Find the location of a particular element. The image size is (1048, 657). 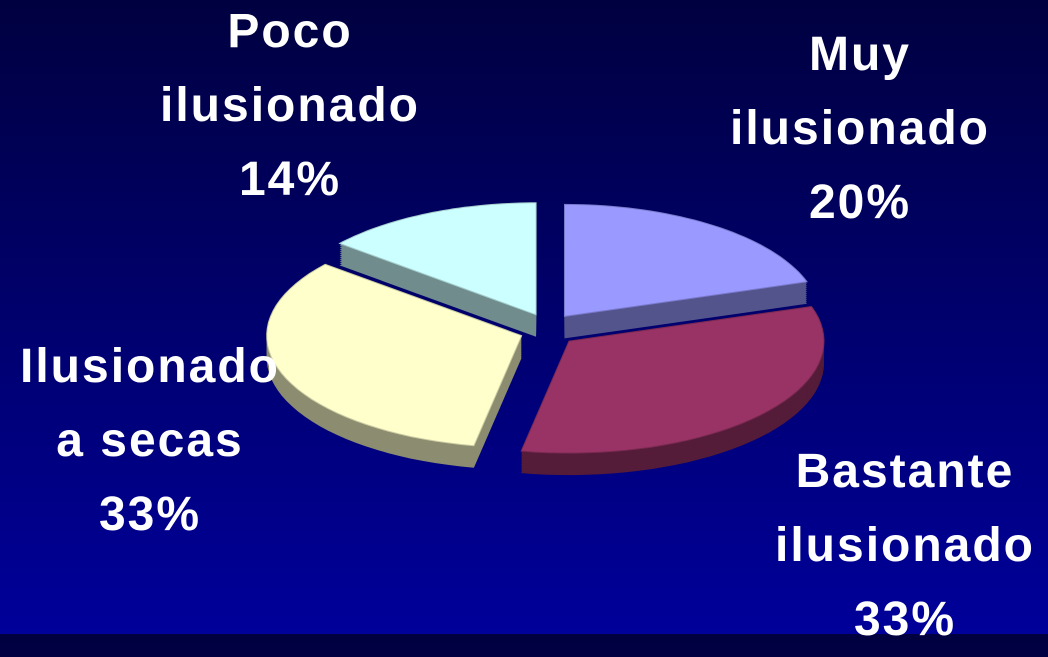

category-label: Ilusionado a secas is located at coordinates (150, 403).